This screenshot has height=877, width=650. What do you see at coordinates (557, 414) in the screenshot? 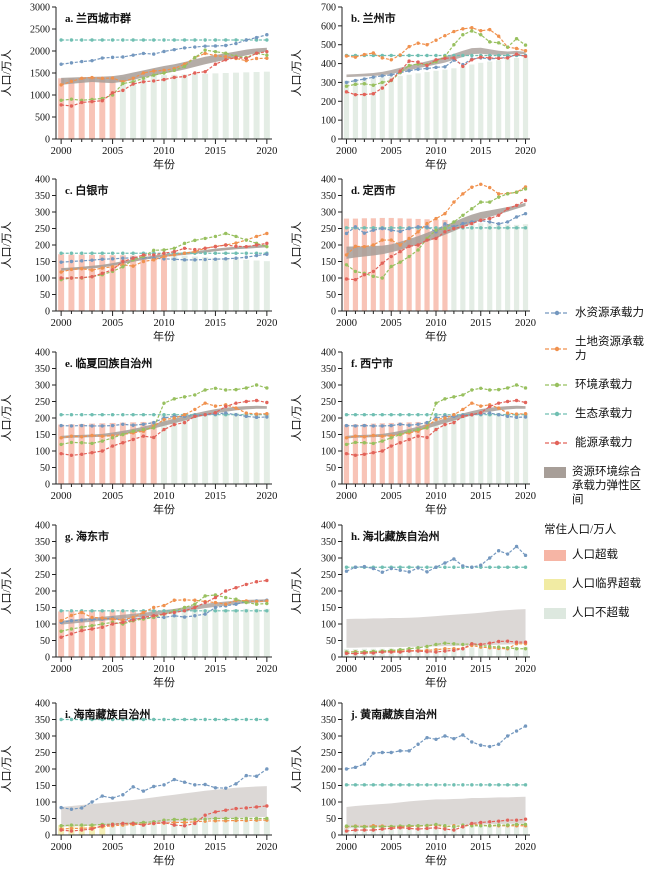
I see `eco-legend-glyph` at bounding box center [557, 414].